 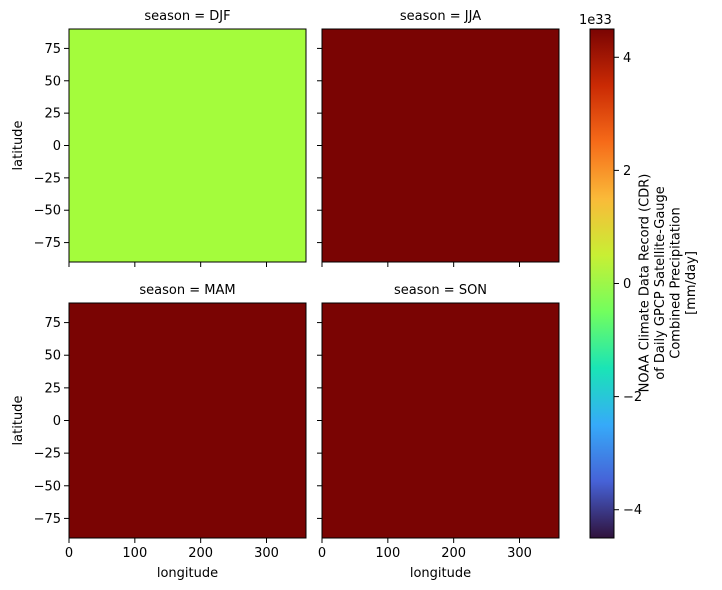 I want to click on colorbar-label-line: NOAA Climate Data Record (CDR), so click(x=644, y=283).